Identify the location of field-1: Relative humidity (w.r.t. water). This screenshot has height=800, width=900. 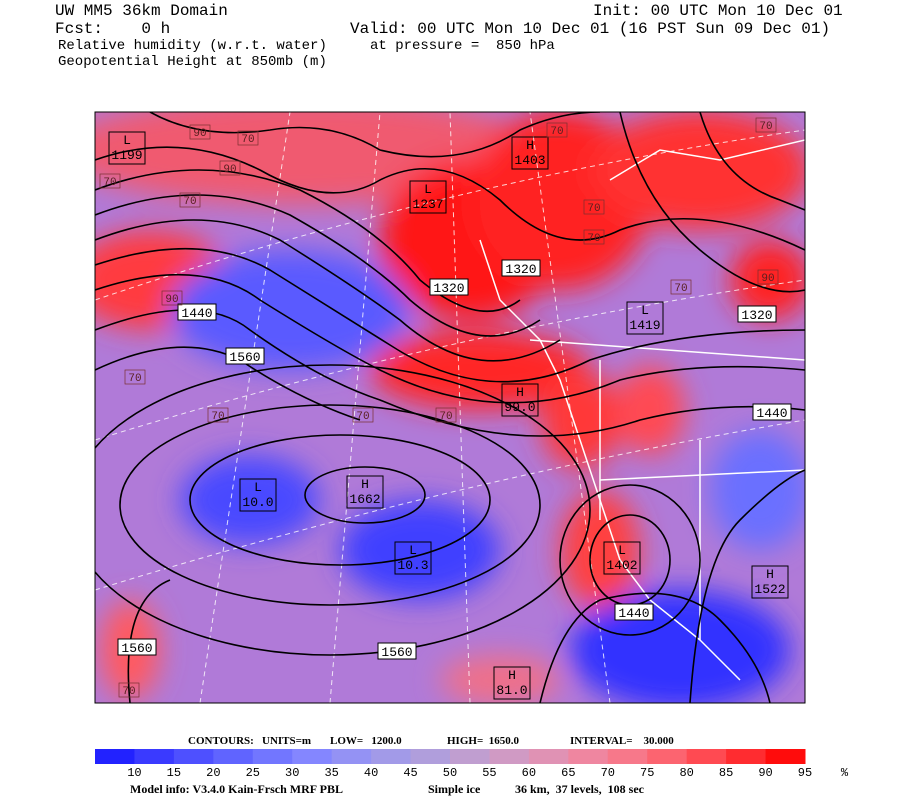
(192, 46).